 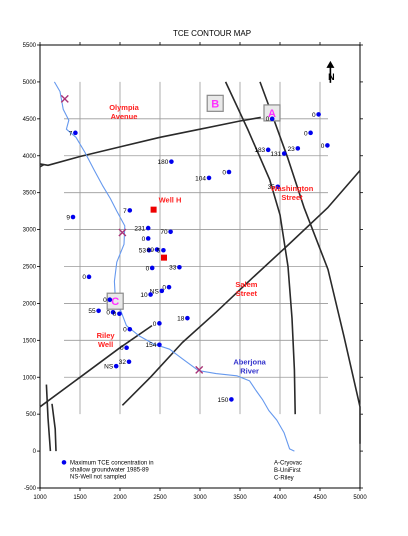 I want to click on place-label-olympia: Avenue, so click(x=124, y=116).